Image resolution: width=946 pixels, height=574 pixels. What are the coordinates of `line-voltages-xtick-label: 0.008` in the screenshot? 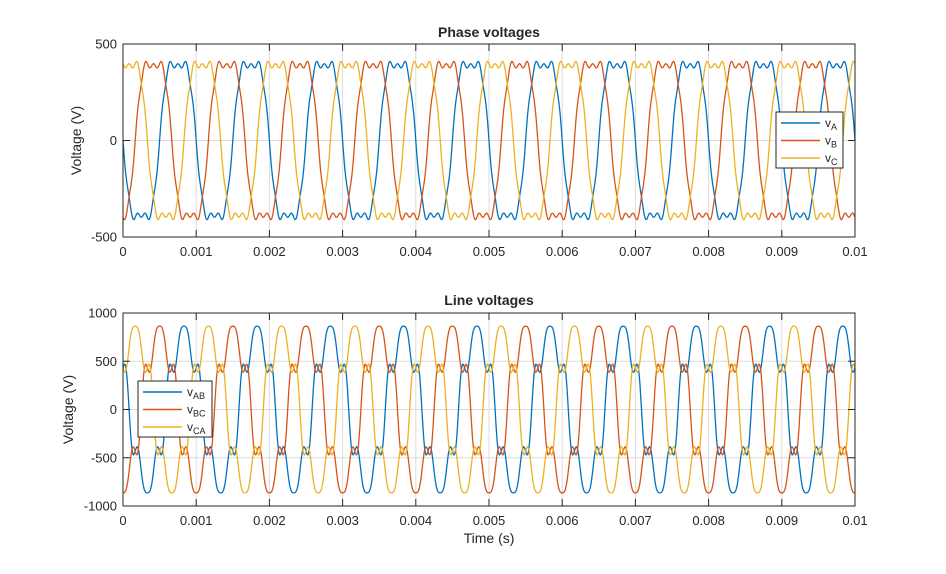 It's located at (708, 520).